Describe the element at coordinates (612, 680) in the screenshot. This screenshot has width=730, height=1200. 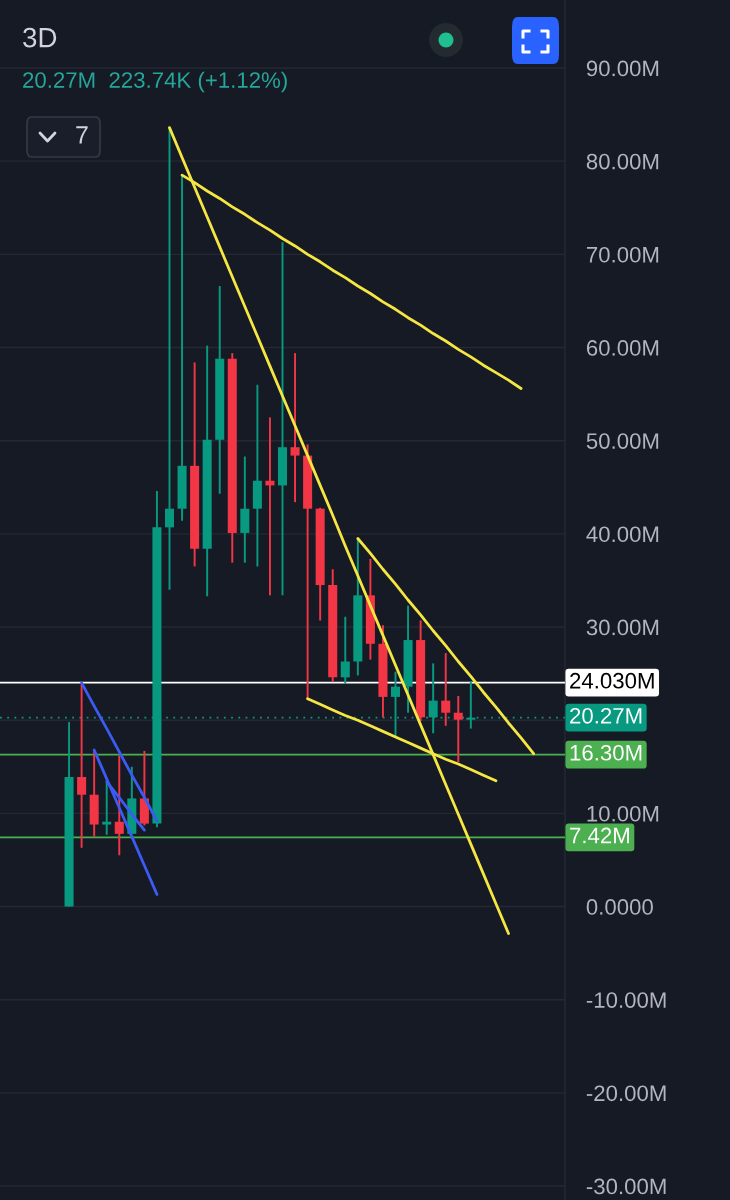
I see `ref-line-label: 24.030M` at that location.